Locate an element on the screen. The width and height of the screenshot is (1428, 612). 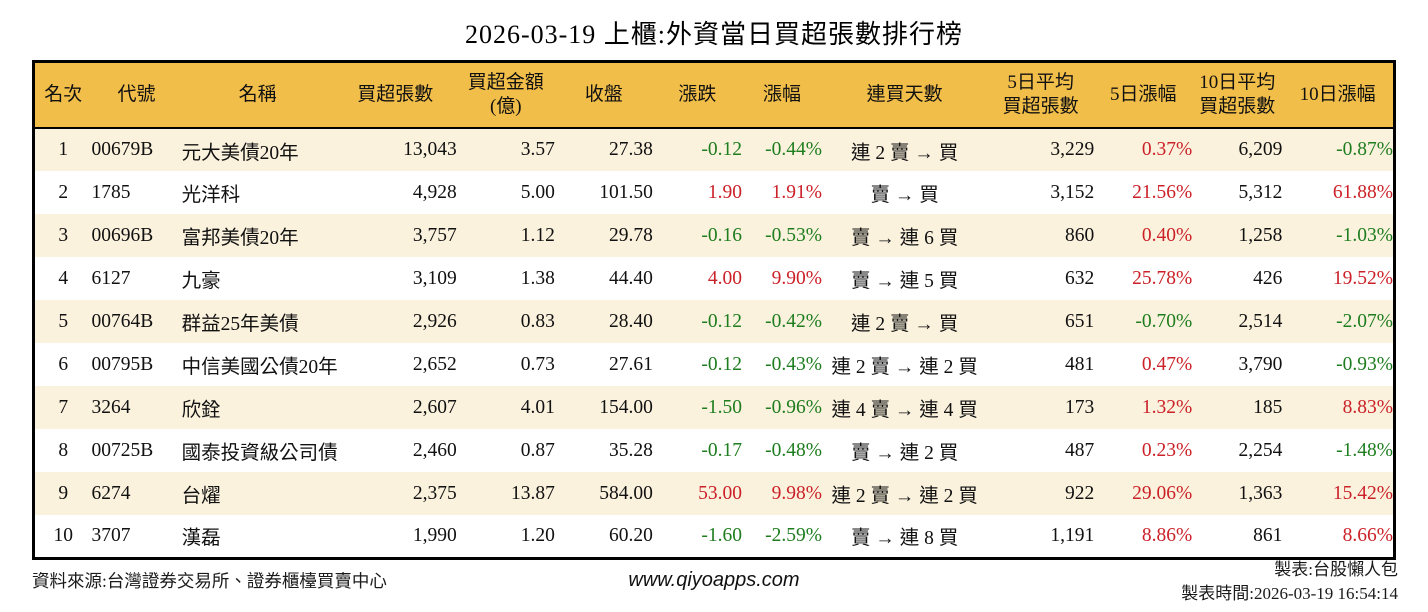
cell-amount: 1.12 is located at coordinates (537, 235).